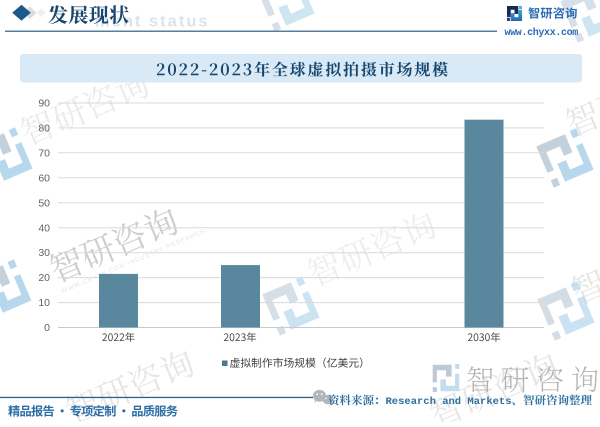 The image size is (600, 427). What do you see at coordinates (152, 22) in the screenshot?
I see `svg-text: ment status` at bounding box center [152, 22].